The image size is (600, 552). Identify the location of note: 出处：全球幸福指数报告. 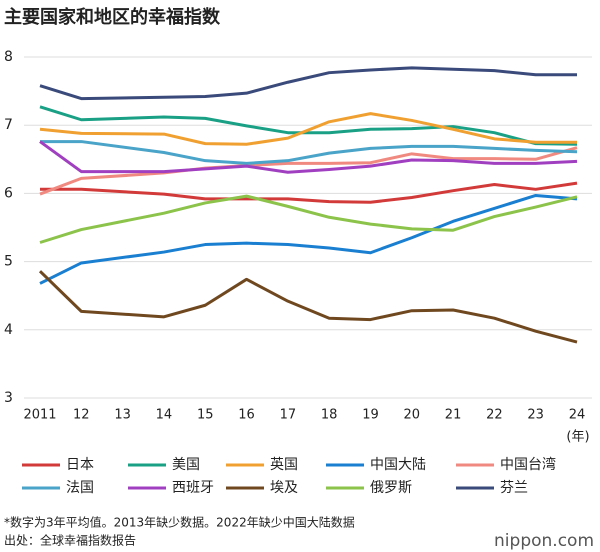
(70, 540).